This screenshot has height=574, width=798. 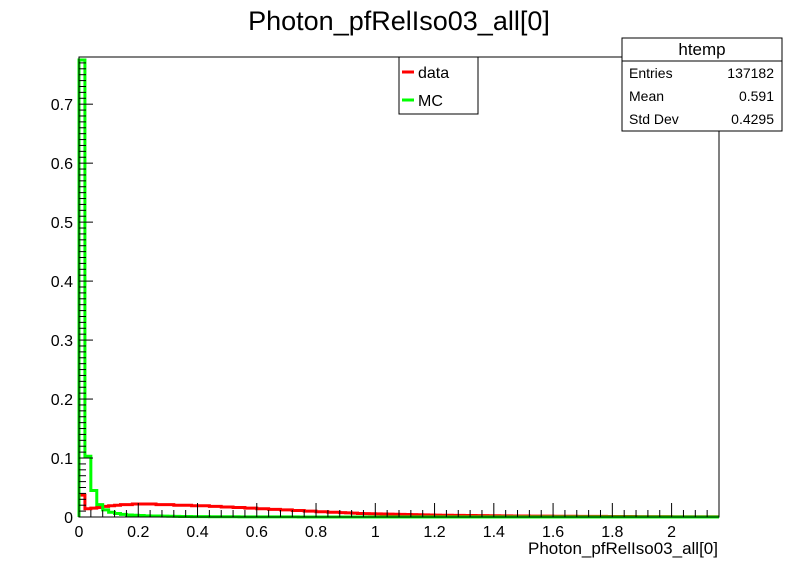 What do you see at coordinates (62, 341) in the screenshot?
I see `y-tick-label: 0.3` at bounding box center [62, 341].